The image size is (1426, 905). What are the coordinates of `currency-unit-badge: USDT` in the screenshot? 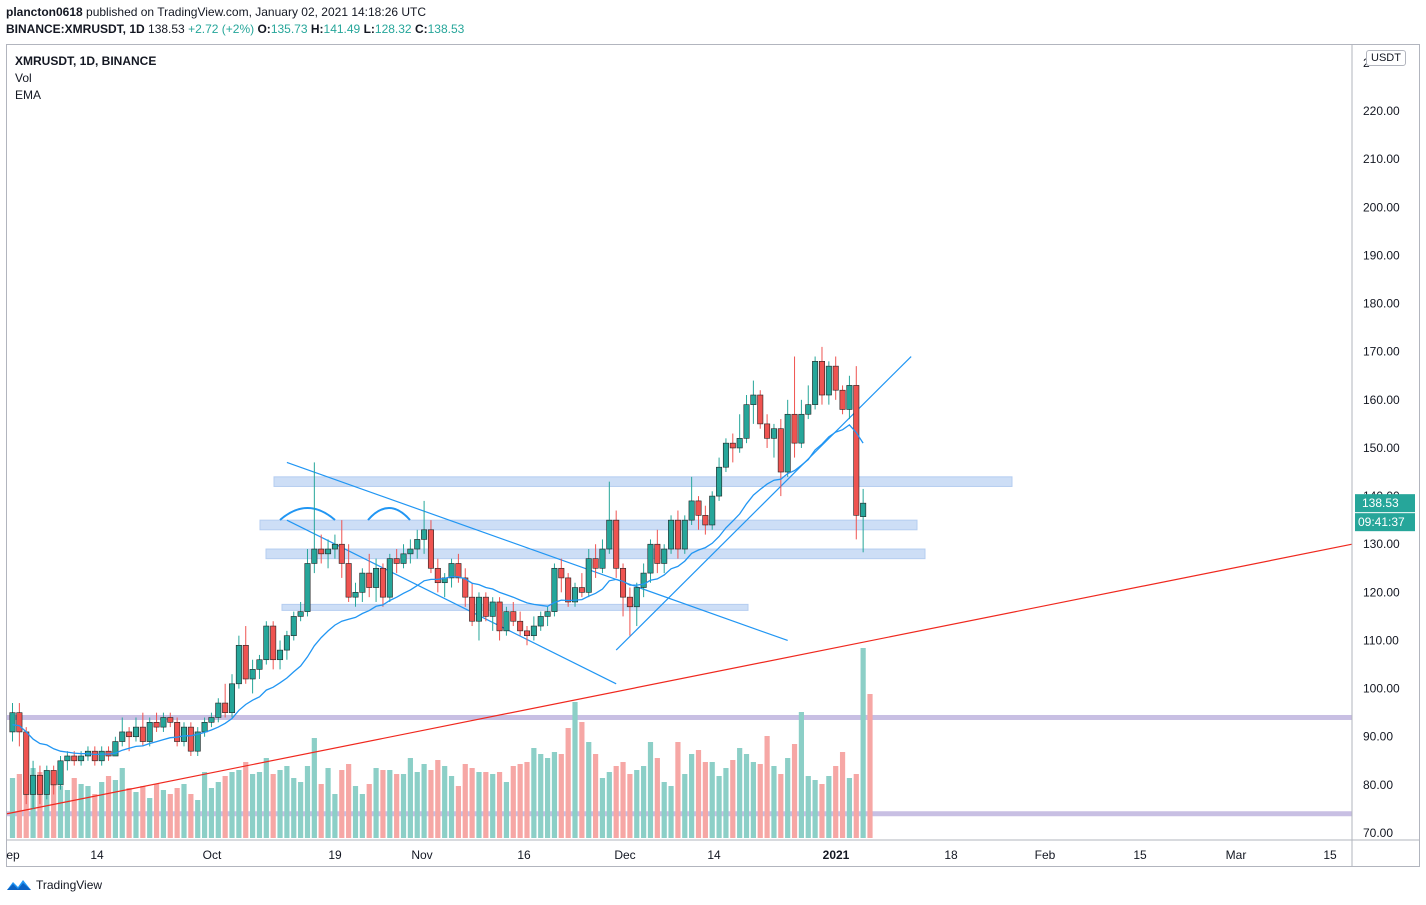 It's located at (1386, 58).